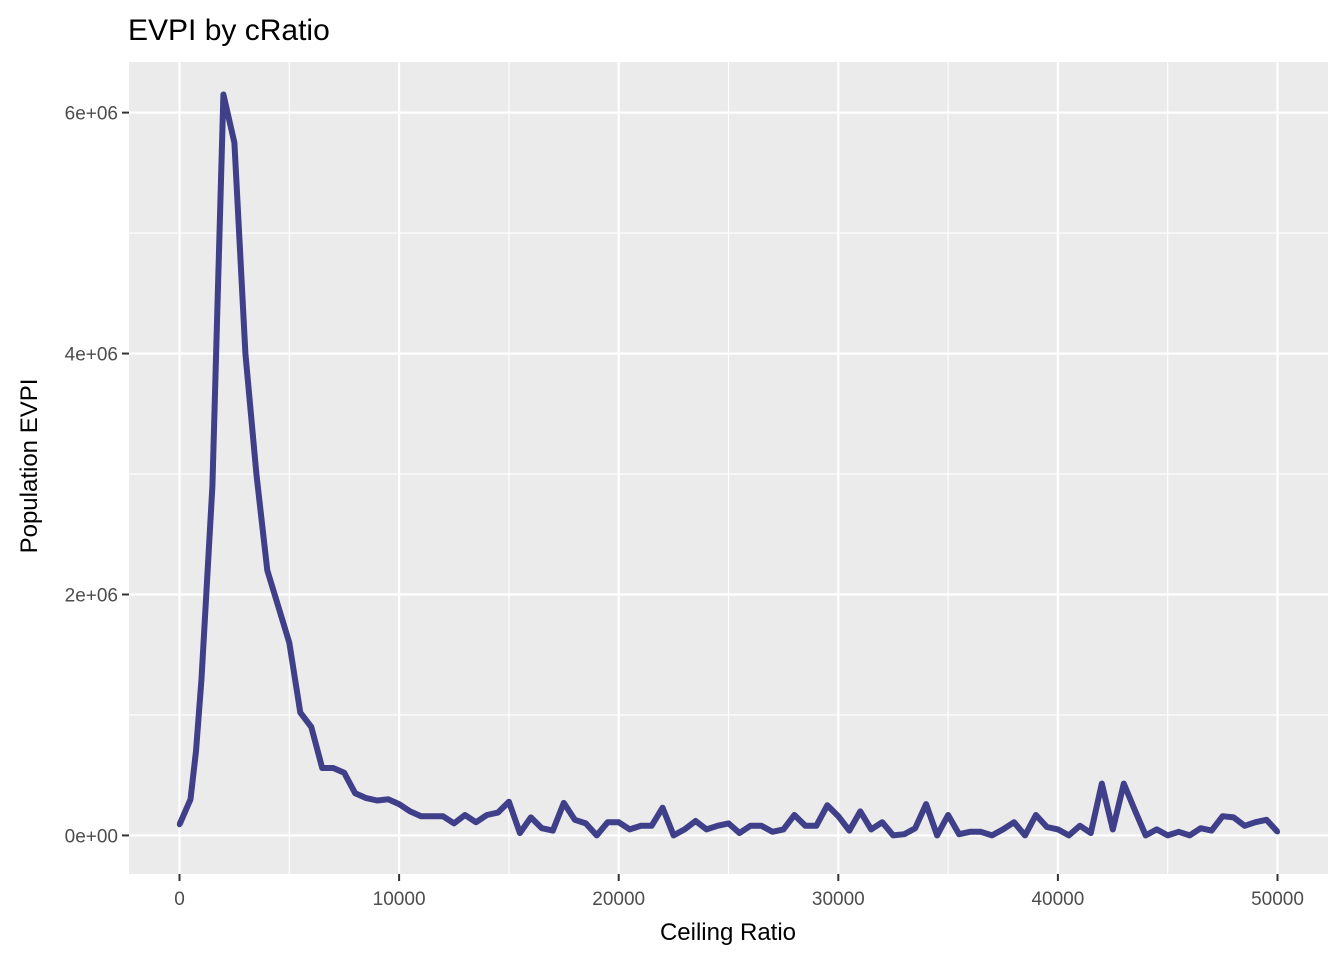 The width and height of the screenshot is (1344, 960). Describe the element at coordinates (91, 836) in the screenshot. I see `y-tick-label: 0e+00` at that location.